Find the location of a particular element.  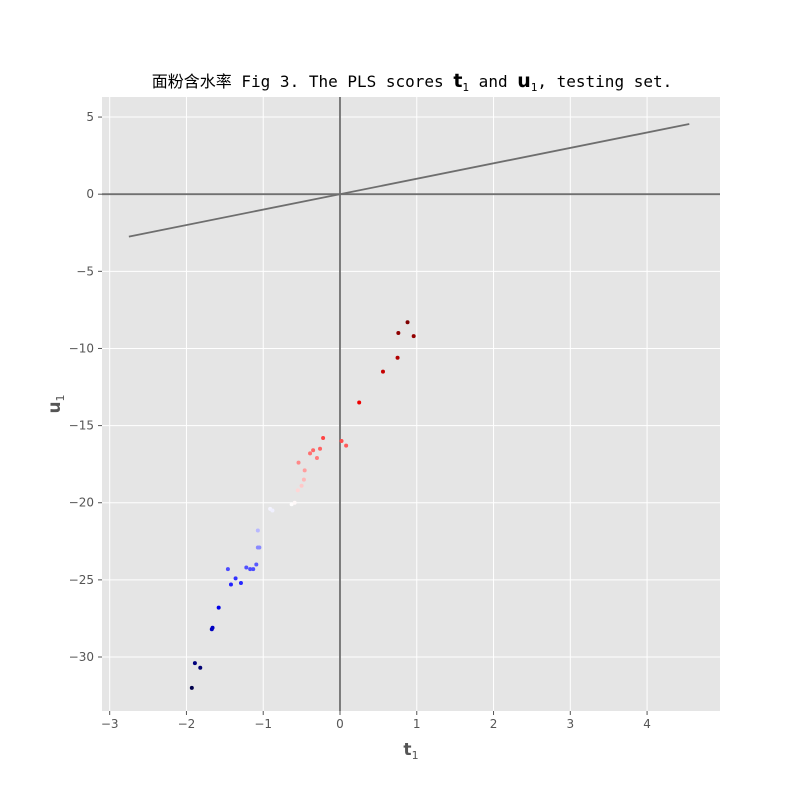

y-tick-label: −15 is located at coordinates (81, 426).